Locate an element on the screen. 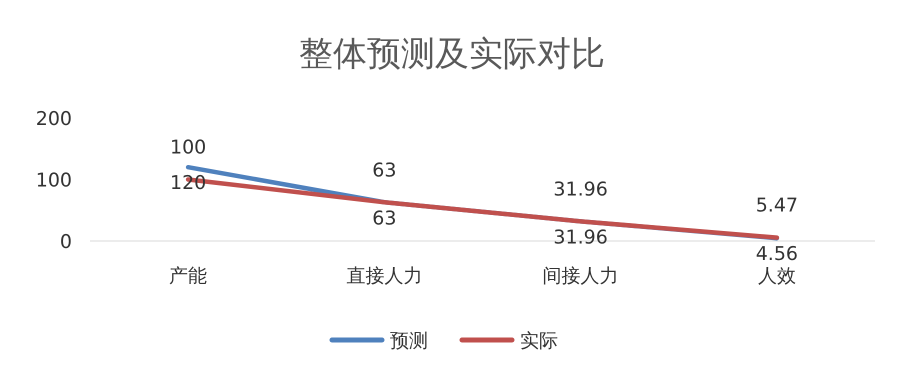 Image resolution: width=924 pixels, height=391 pixels. y-tick-label: 100 is located at coordinates (54, 181).